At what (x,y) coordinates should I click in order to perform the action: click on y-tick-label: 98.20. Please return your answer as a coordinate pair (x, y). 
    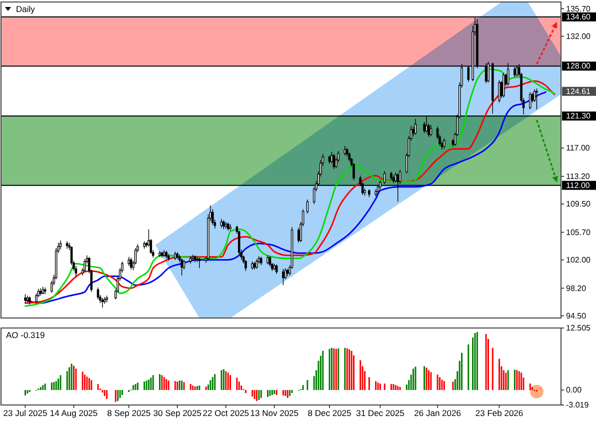
    Looking at the image, I should click on (576, 288).